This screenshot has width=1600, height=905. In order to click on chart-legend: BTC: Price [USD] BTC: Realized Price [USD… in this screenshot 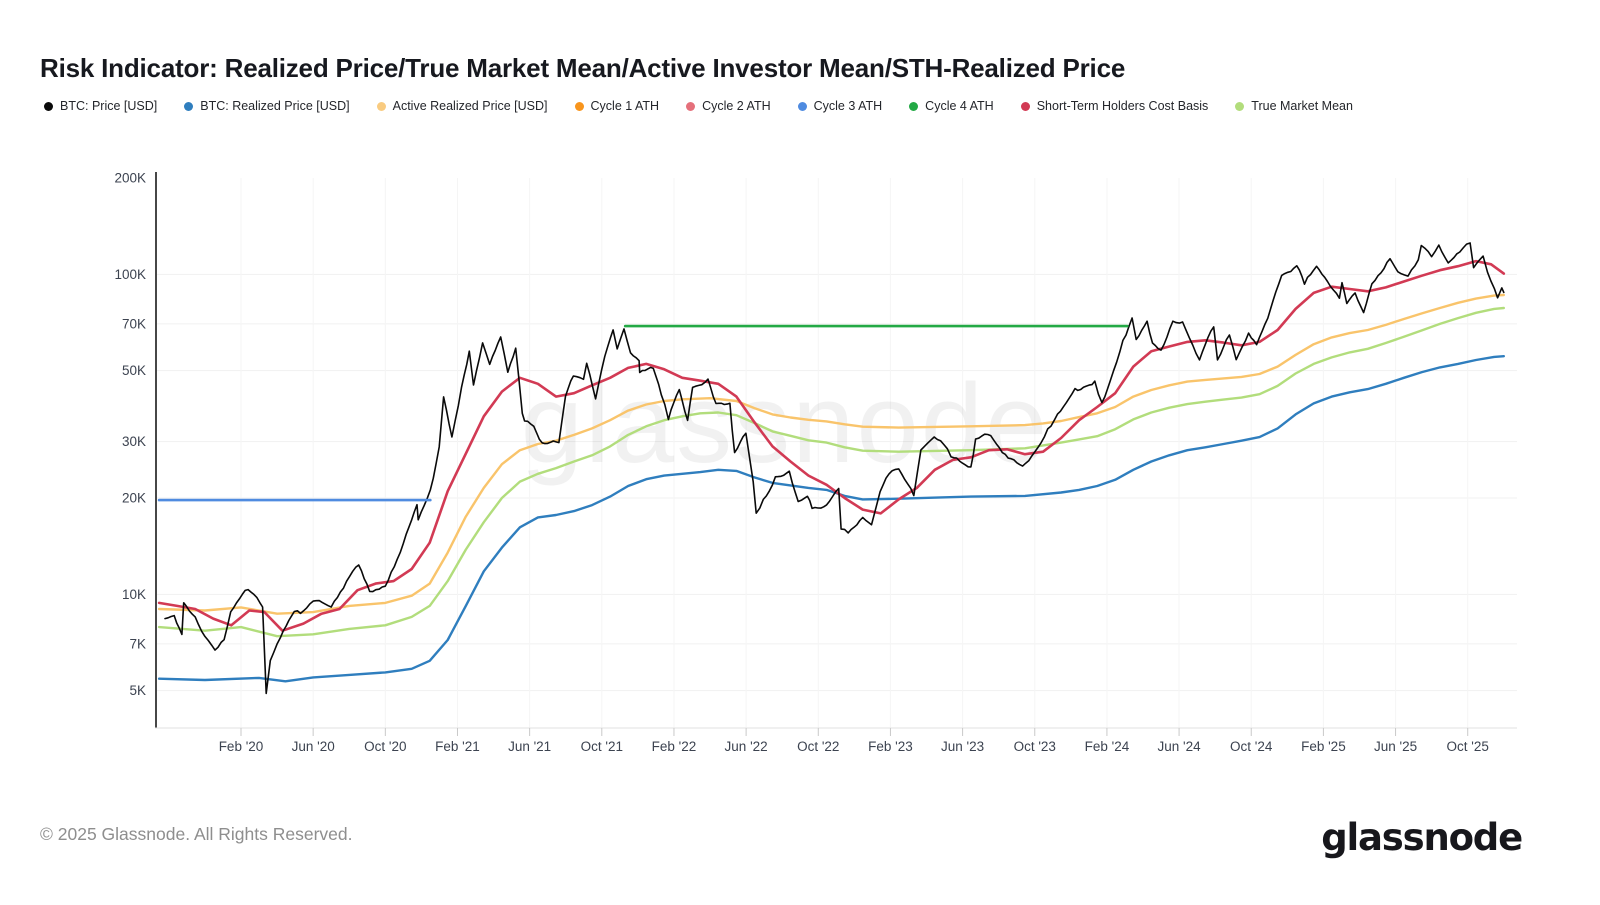, I will do `click(698, 106)`.